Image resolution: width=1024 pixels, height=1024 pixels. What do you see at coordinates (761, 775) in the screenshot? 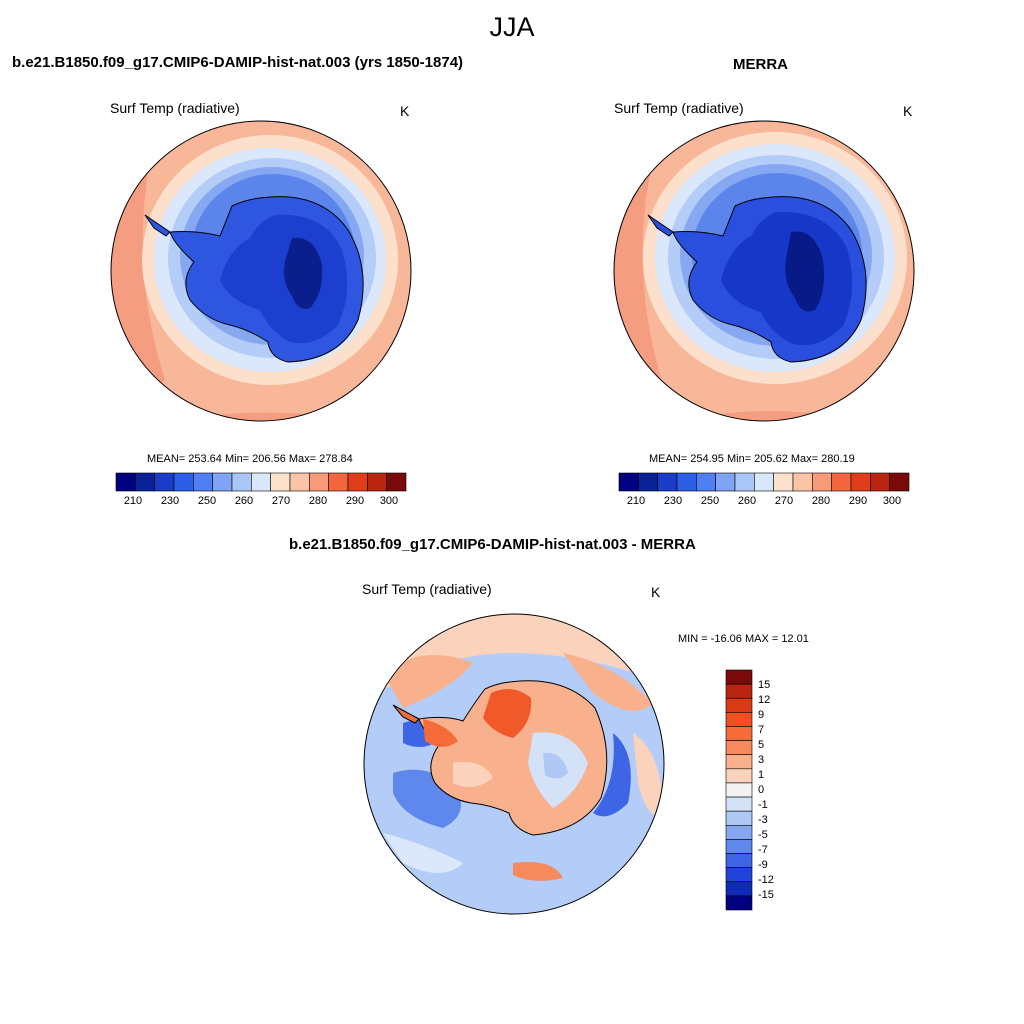
I see `cbar3-tick: 1` at bounding box center [761, 775].